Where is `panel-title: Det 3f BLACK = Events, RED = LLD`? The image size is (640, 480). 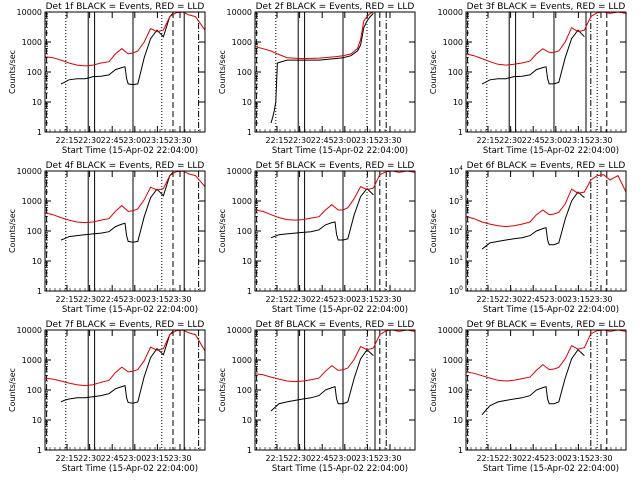
panel-title: Det 3f BLACK = Events, RED = LLD is located at coordinates (546, 7).